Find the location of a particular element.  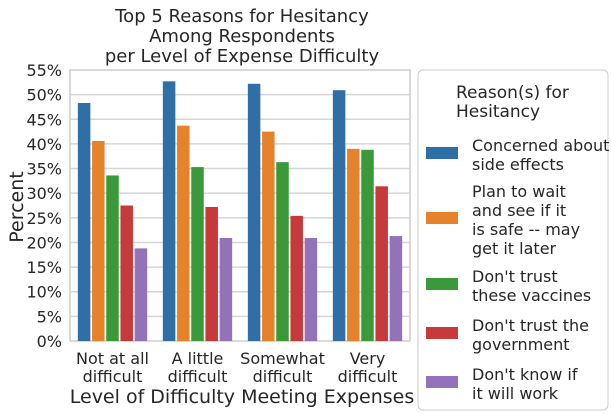

legend-title-line: Hesitancy is located at coordinates (498, 112).